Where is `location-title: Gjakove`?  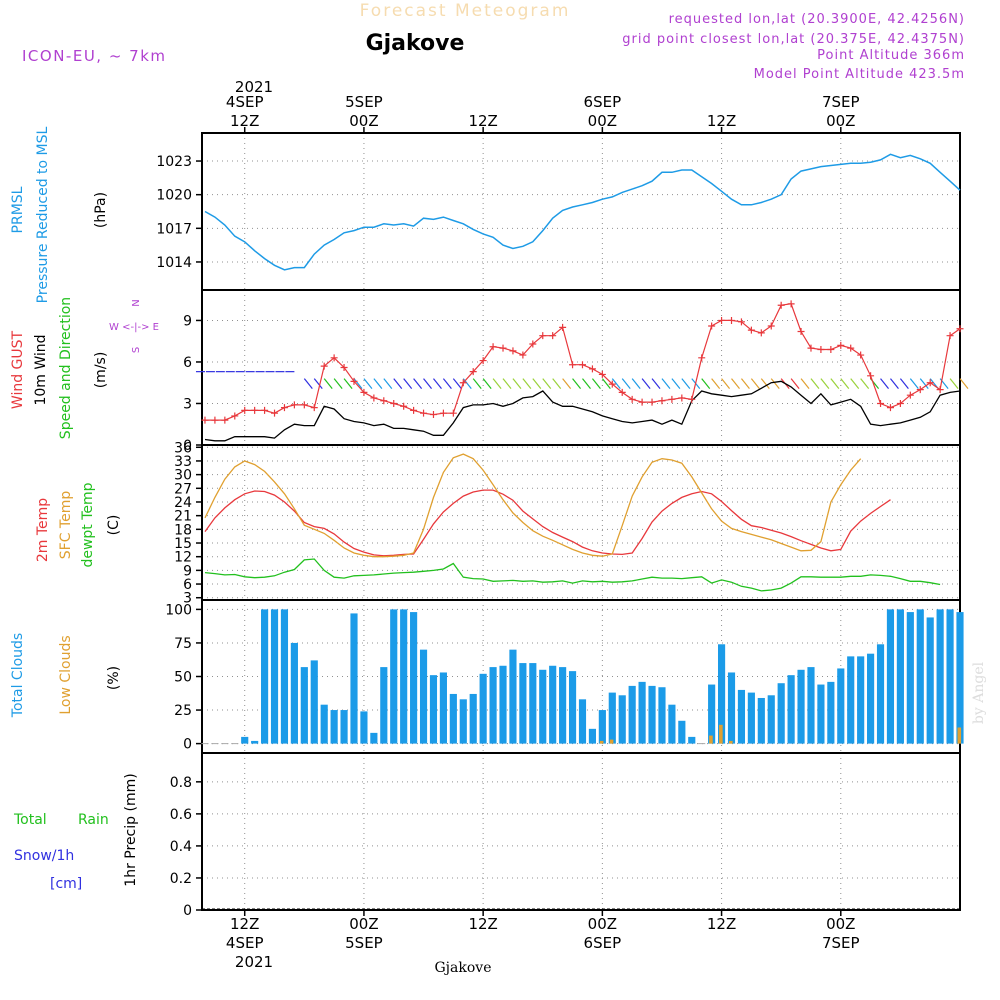
location-title: Gjakove is located at coordinates (415, 43).